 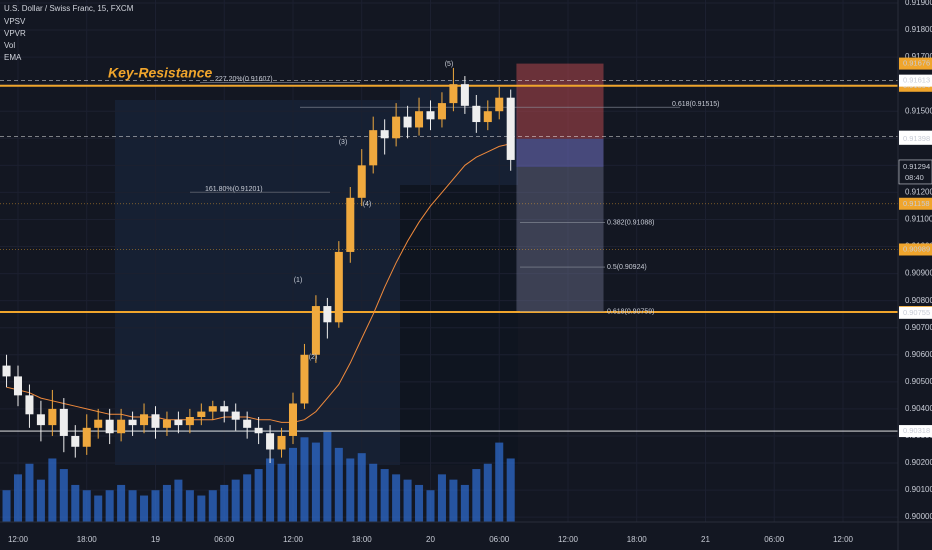 What do you see at coordinates (362, 539) in the screenshot?
I see `x-tick-label: 18:00` at bounding box center [362, 539].